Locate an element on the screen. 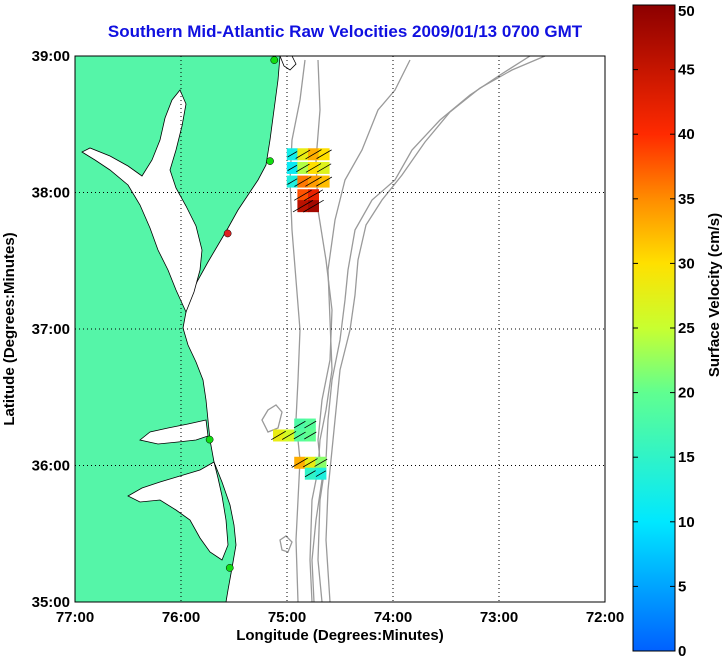 This screenshot has height=659, width=724. x-tick-label: 72:00 is located at coordinates (605, 617).